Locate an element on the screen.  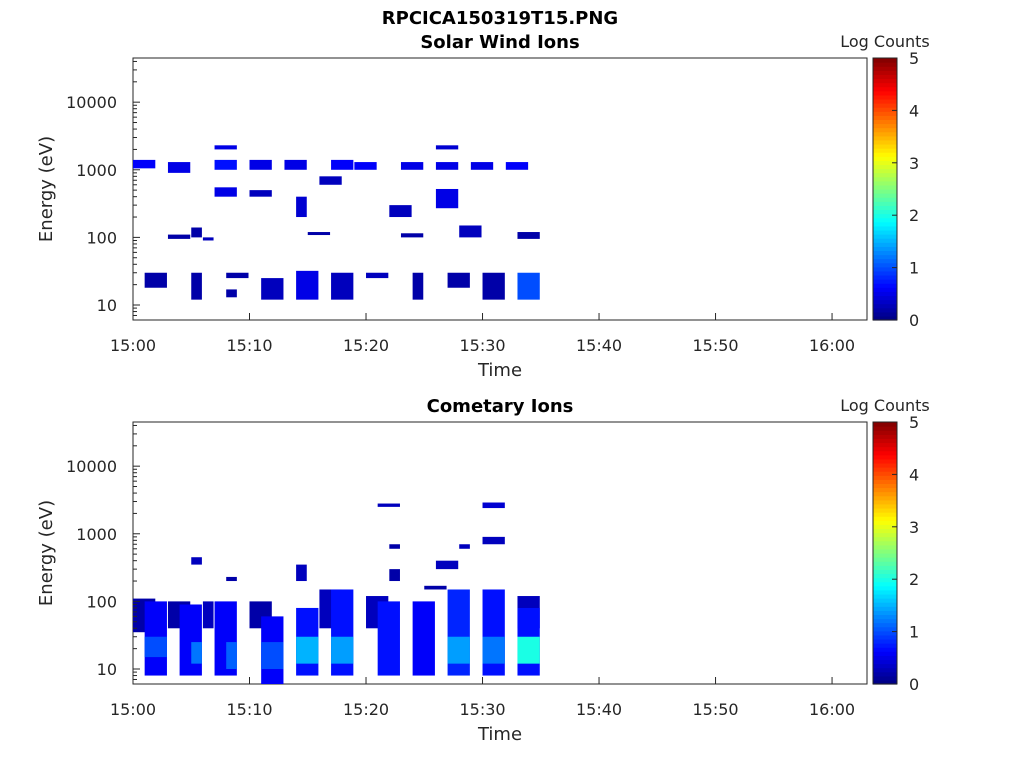
x-tick-label: 15:20 is located at coordinates (366, 709).